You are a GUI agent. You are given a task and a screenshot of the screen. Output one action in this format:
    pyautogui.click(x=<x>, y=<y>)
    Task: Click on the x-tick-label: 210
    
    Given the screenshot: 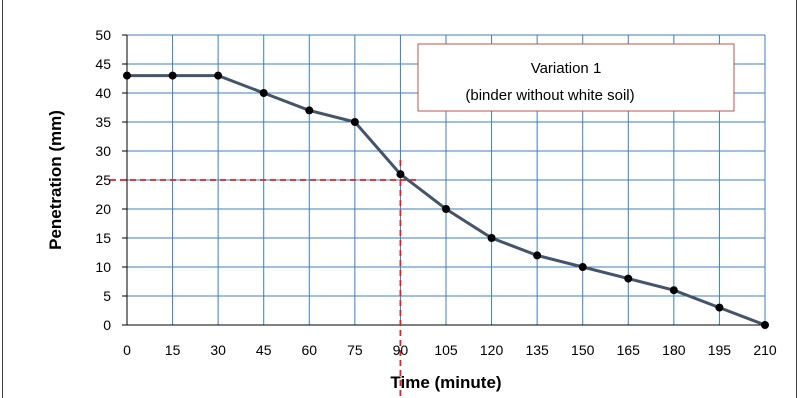 What is the action you would take?
    pyautogui.click(x=765, y=350)
    